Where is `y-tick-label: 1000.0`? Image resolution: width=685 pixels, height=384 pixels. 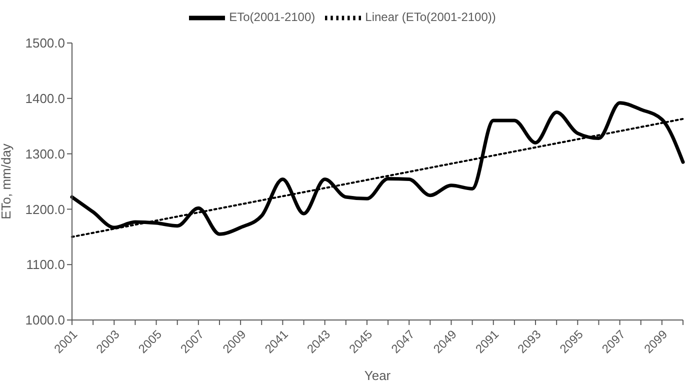
y-tick-label: 1000.0 is located at coordinates (45, 320).